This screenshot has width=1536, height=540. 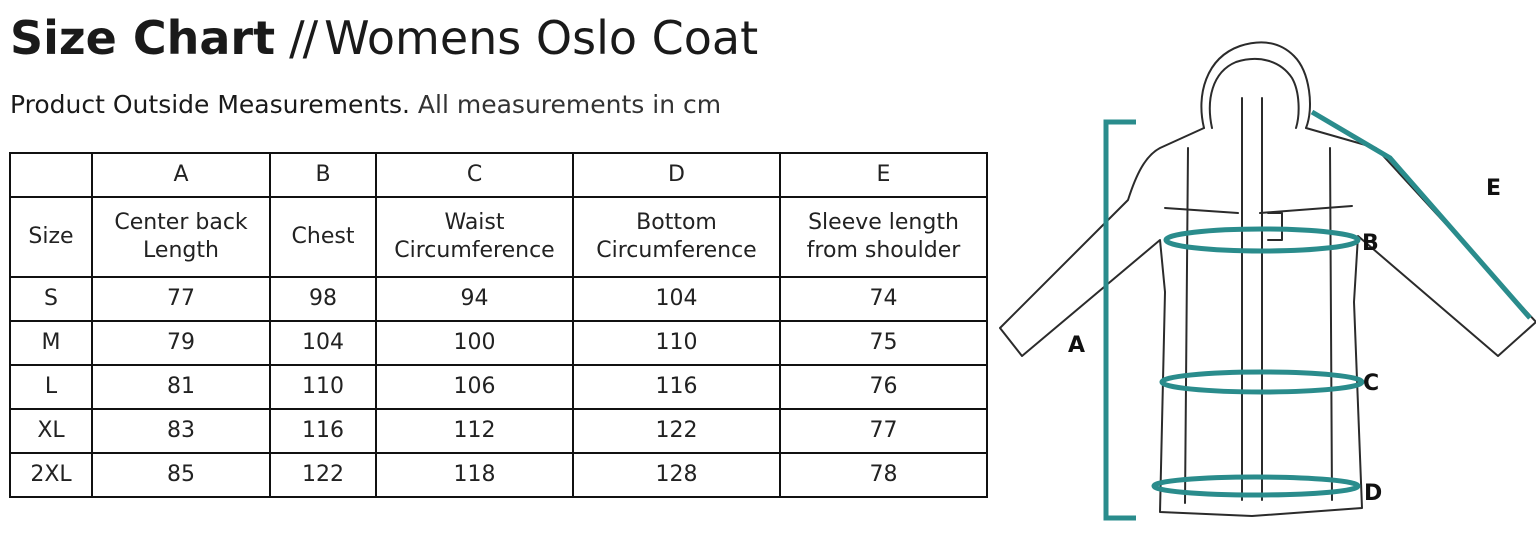 I want to click on size-cell: S, so click(x=51, y=299).